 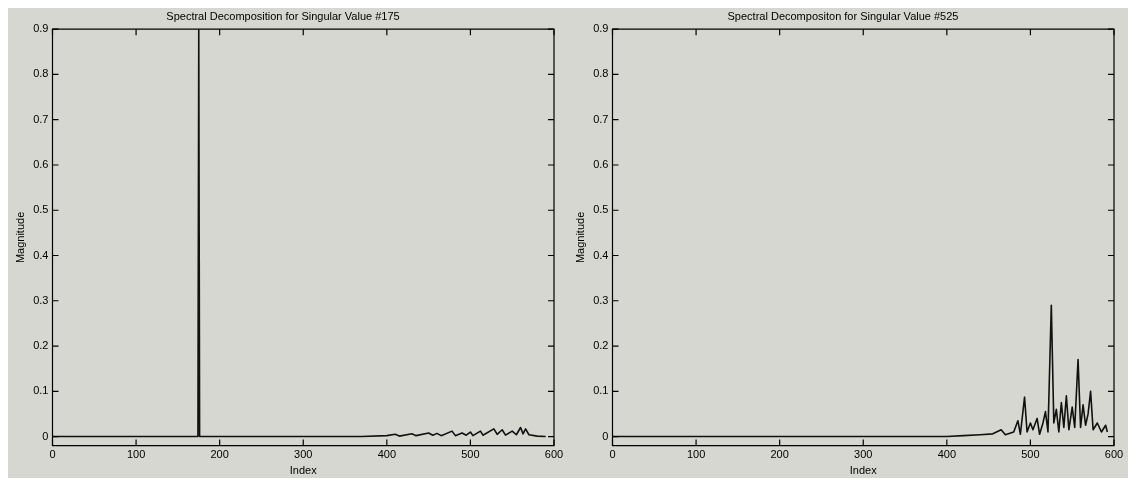 What do you see at coordinates (843, 15) in the screenshot?
I see `chart-title: Spectral Decompositon for Singular Value #525` at bounding box center [843, 15].